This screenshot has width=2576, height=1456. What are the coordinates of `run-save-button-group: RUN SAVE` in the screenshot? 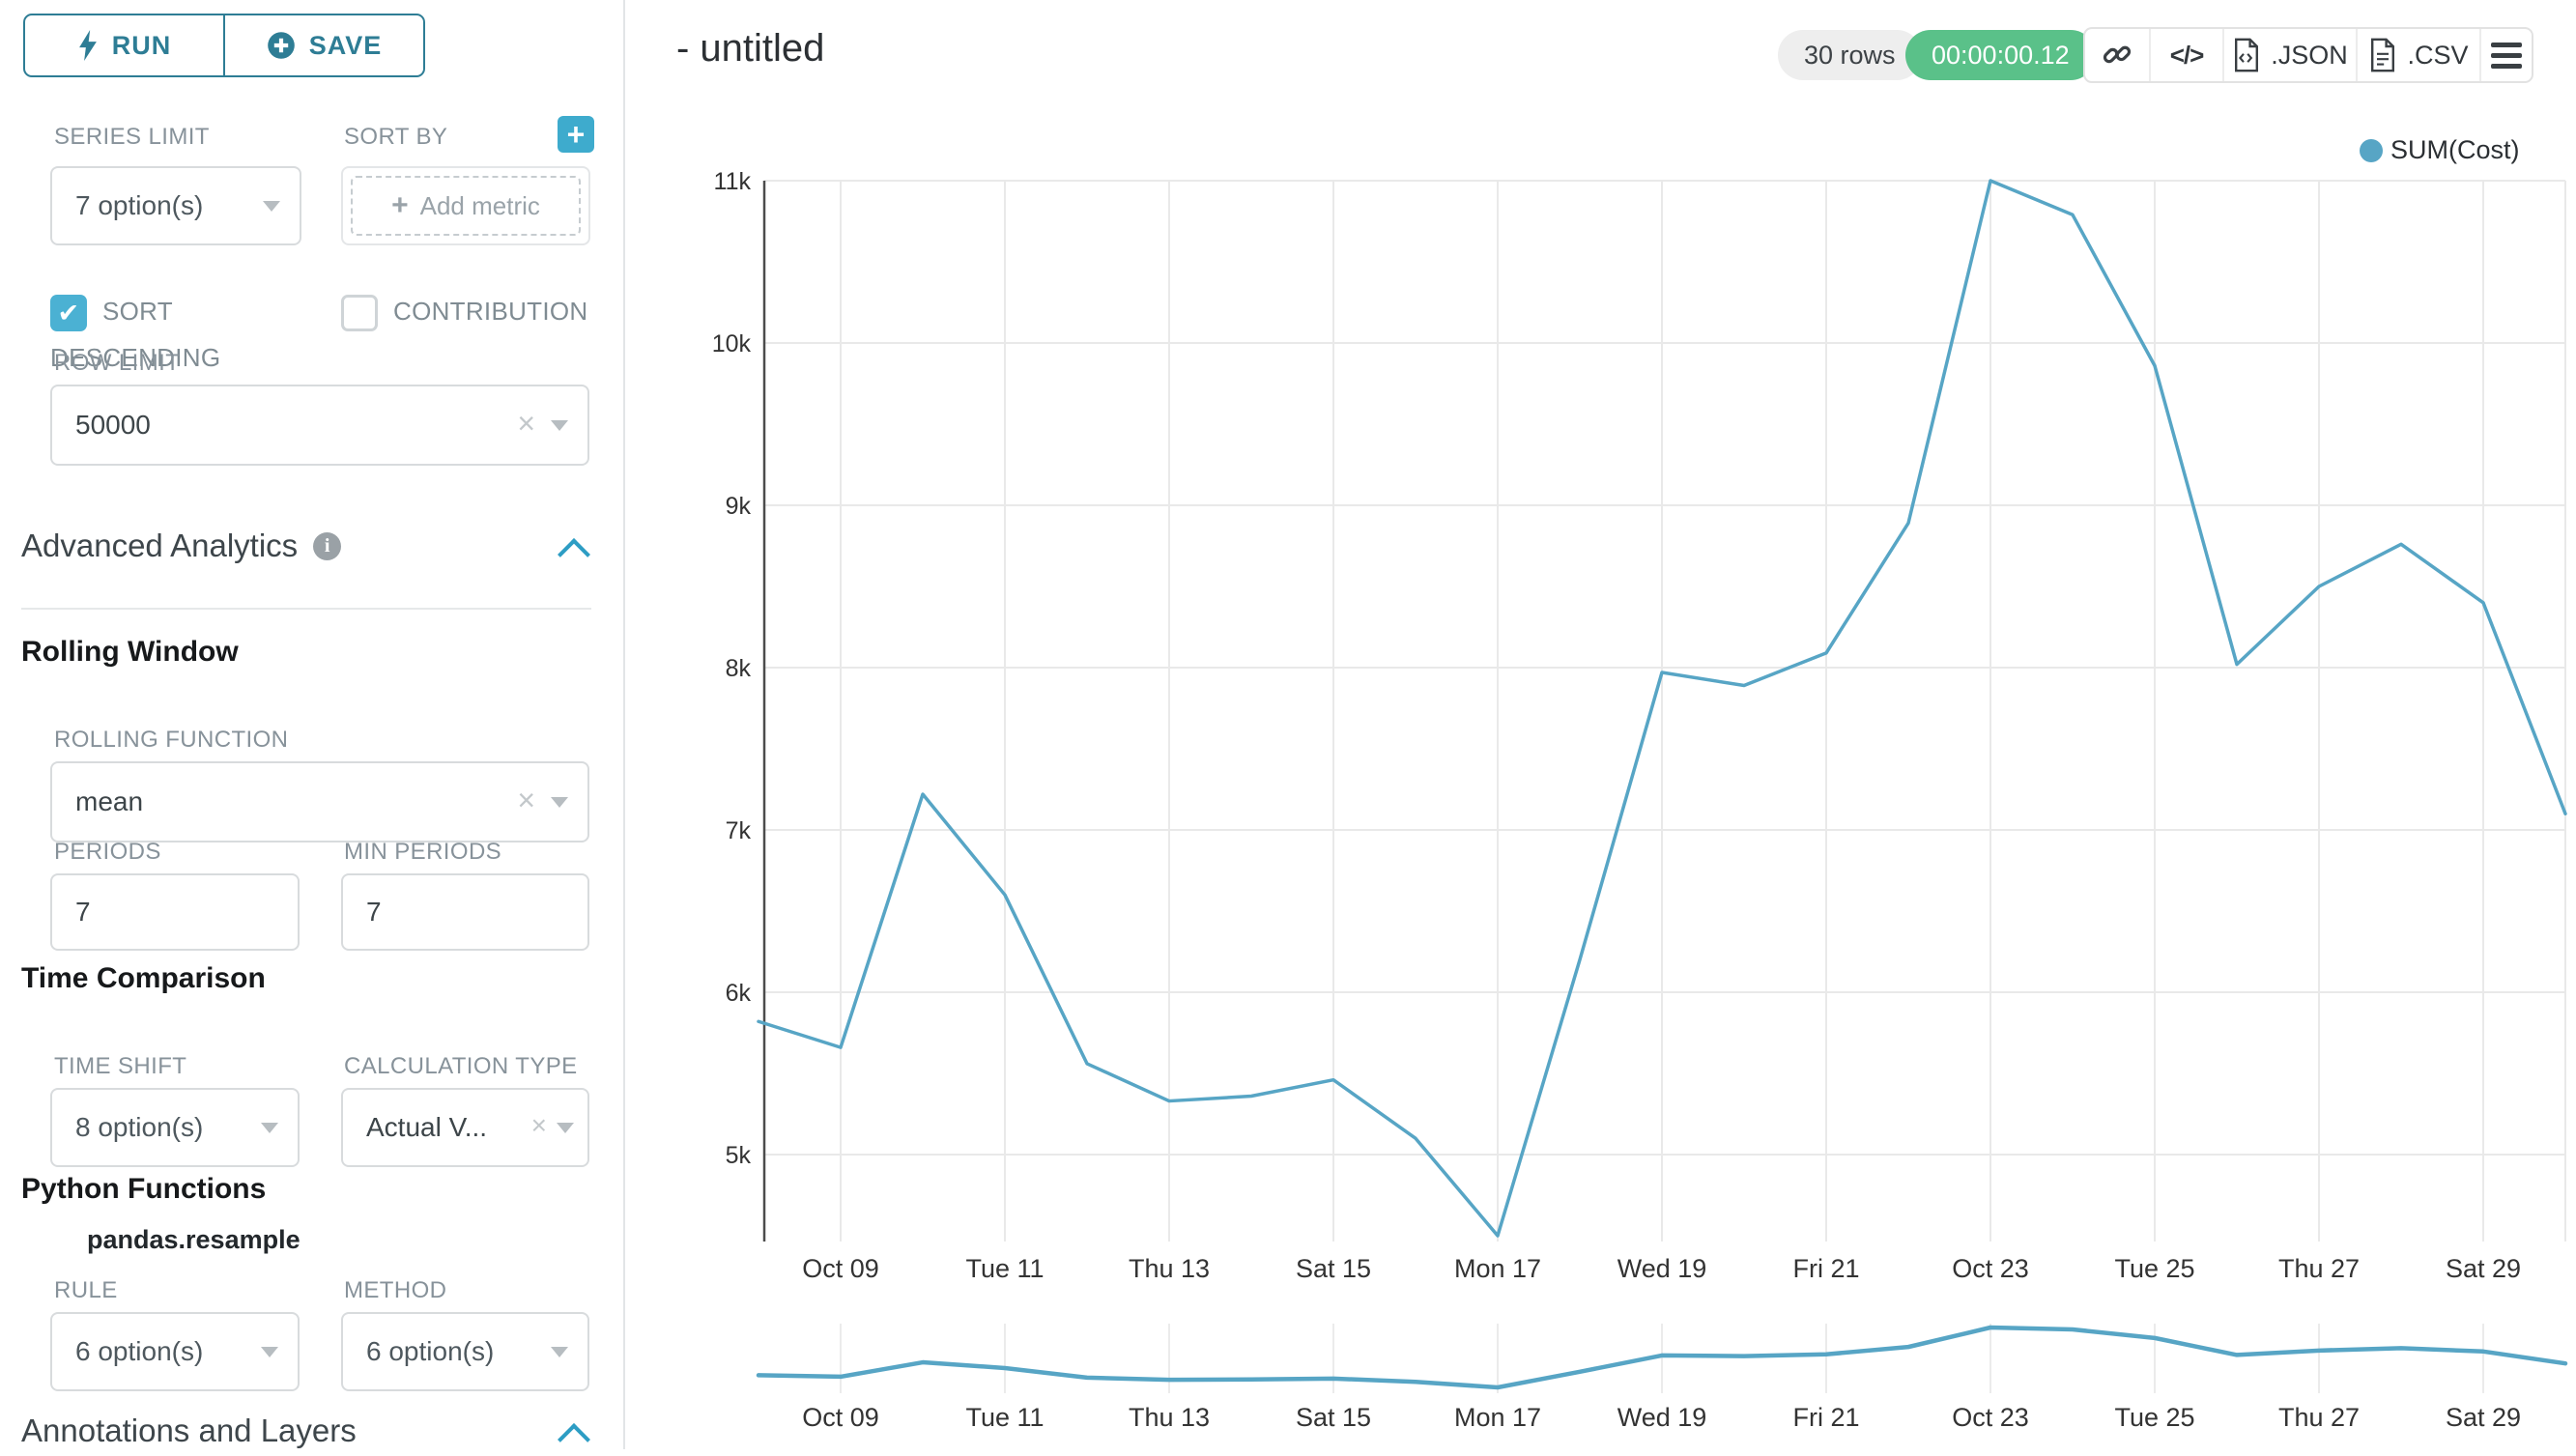 It's located at (224, 46).